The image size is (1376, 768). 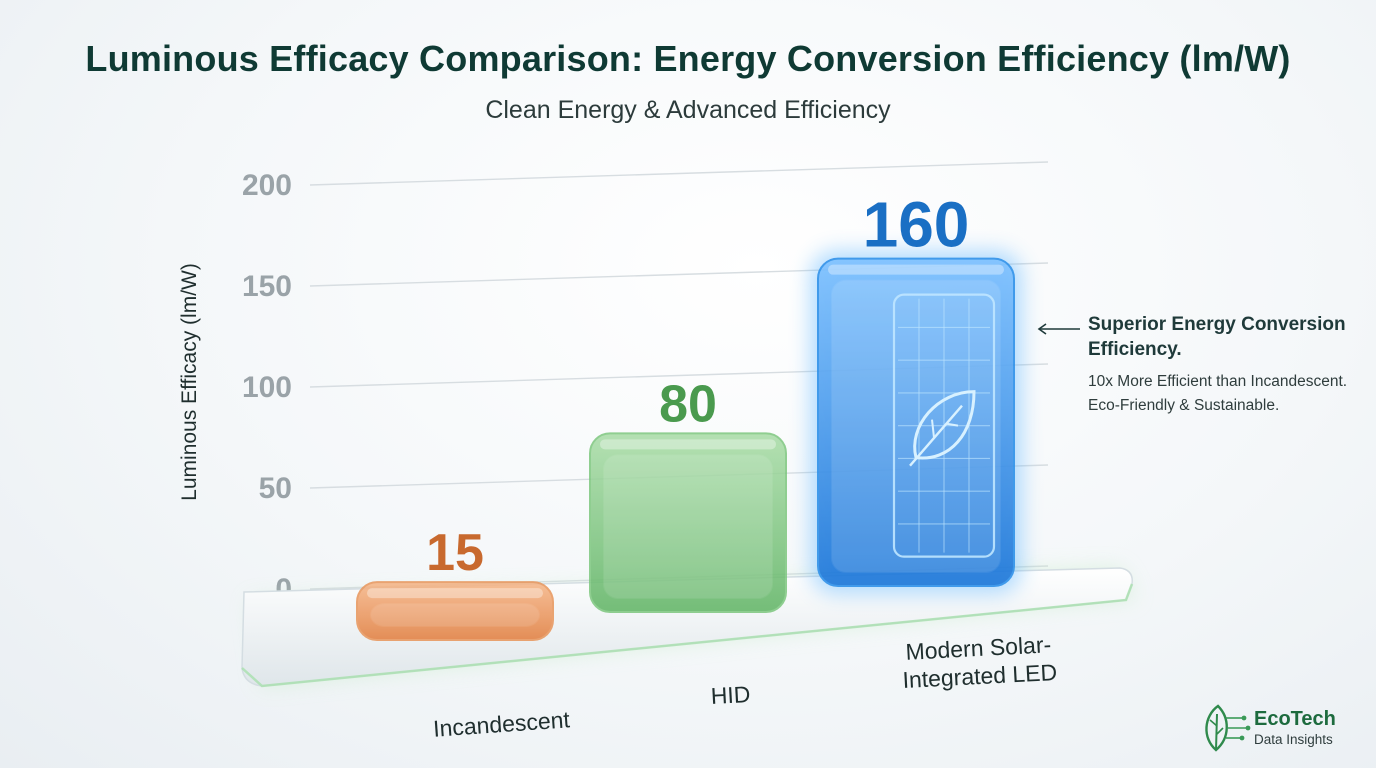 I want to click on data-label: 15, so click(x=455, y=553).